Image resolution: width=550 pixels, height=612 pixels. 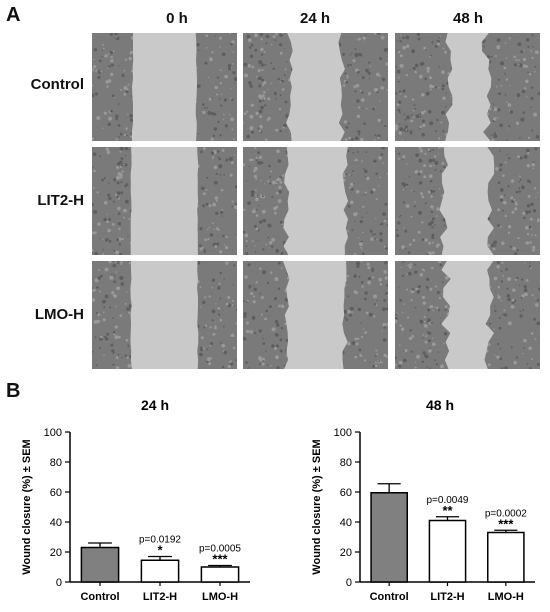 What do you see at coordinates (220, 549) in the screenshot?
I see `p-value-label: p=0.0005` at bounding box center [220, 549].